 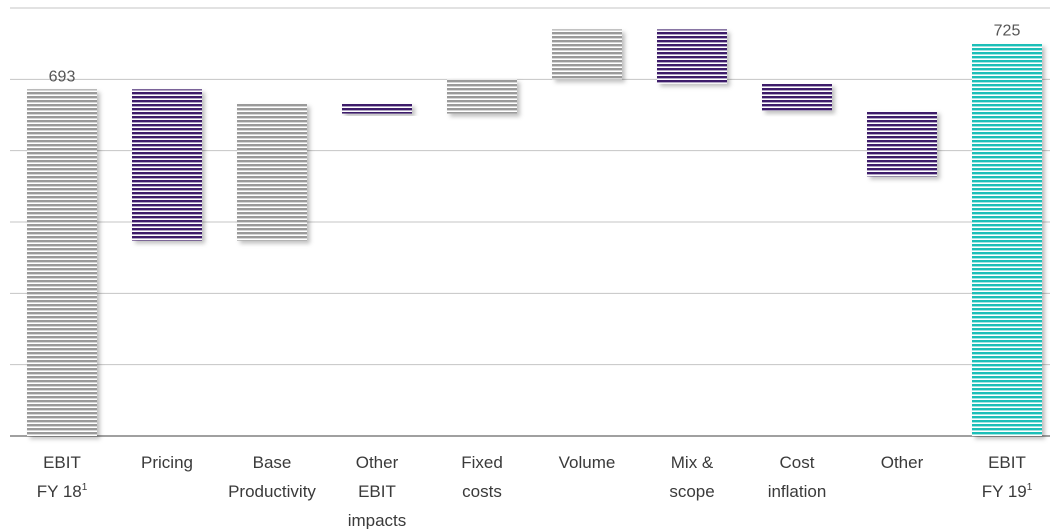 What do you see at coordinates (482, 477) in the screenshot?
I see `category-label: Fixed costs` at bounding box center [482, 477].